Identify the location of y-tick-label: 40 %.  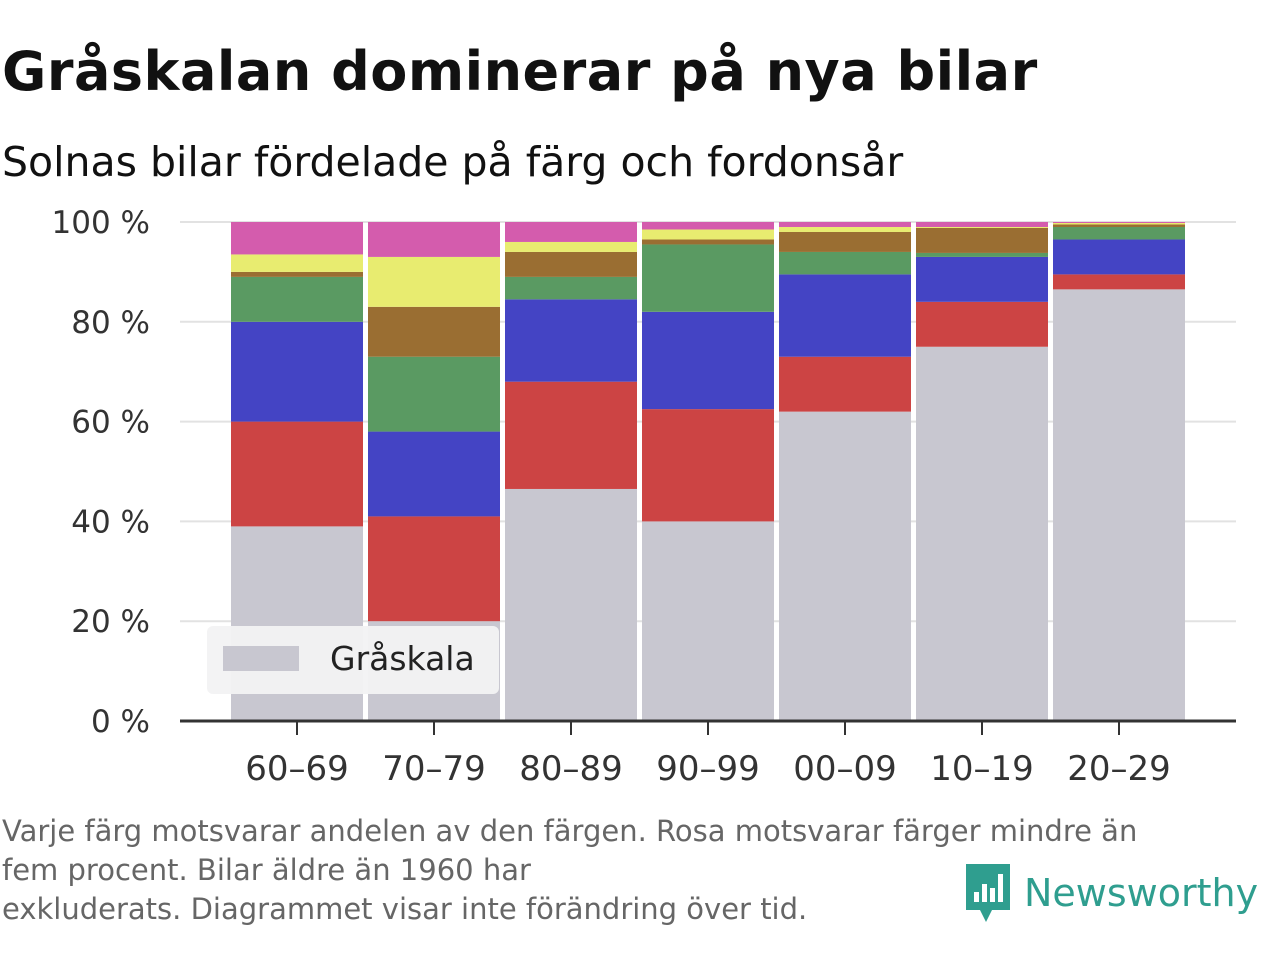
(110, 522).